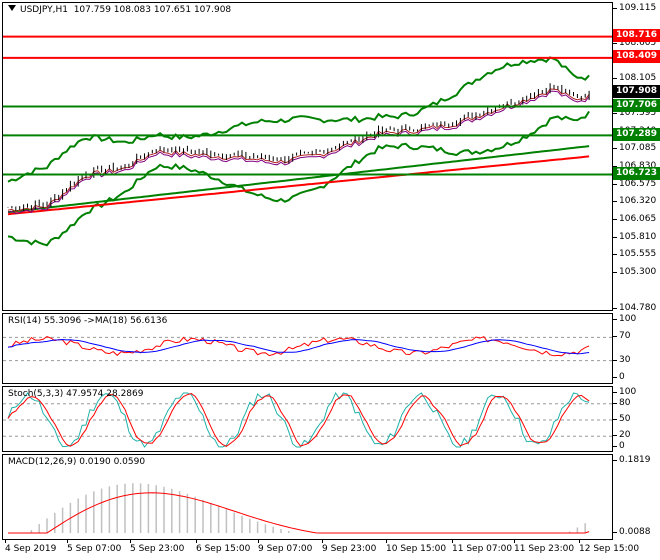 This screenshot has height=560, width=660. Describe the element at coordinates (634, 219) in the screenshot. I see `price-tick-label: 106.065` at that location.